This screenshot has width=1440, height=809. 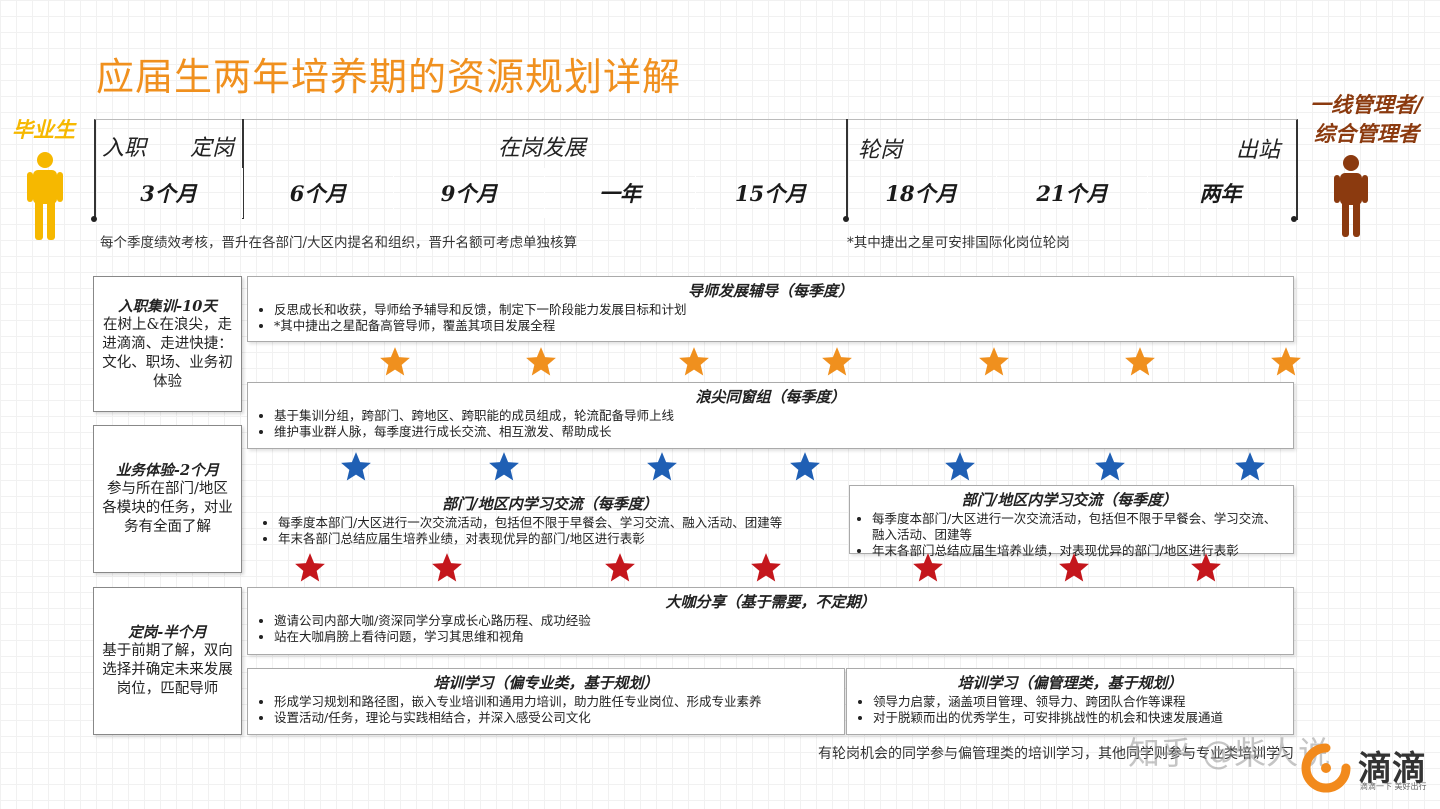 What do you see at coordinates (167, 306) in the screenshot?
I see `stage-title: 入职集训-10天` at bounding box center [167, 306].